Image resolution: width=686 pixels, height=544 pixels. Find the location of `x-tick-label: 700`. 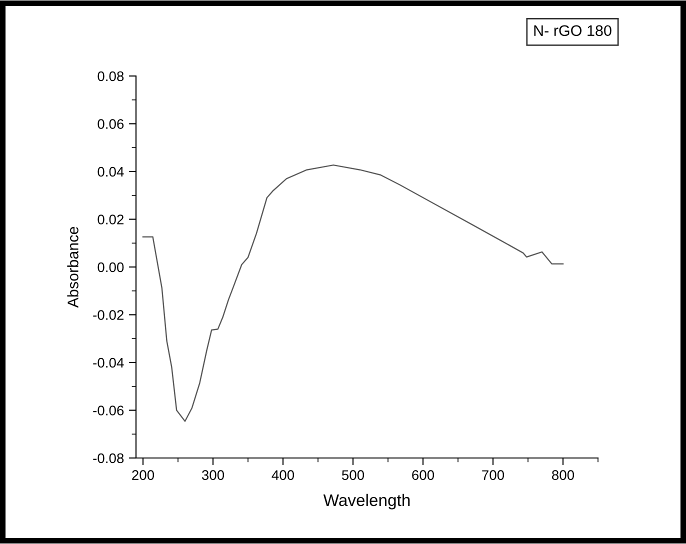

x-tick-label: 700 is located at coordinates (493, 475).